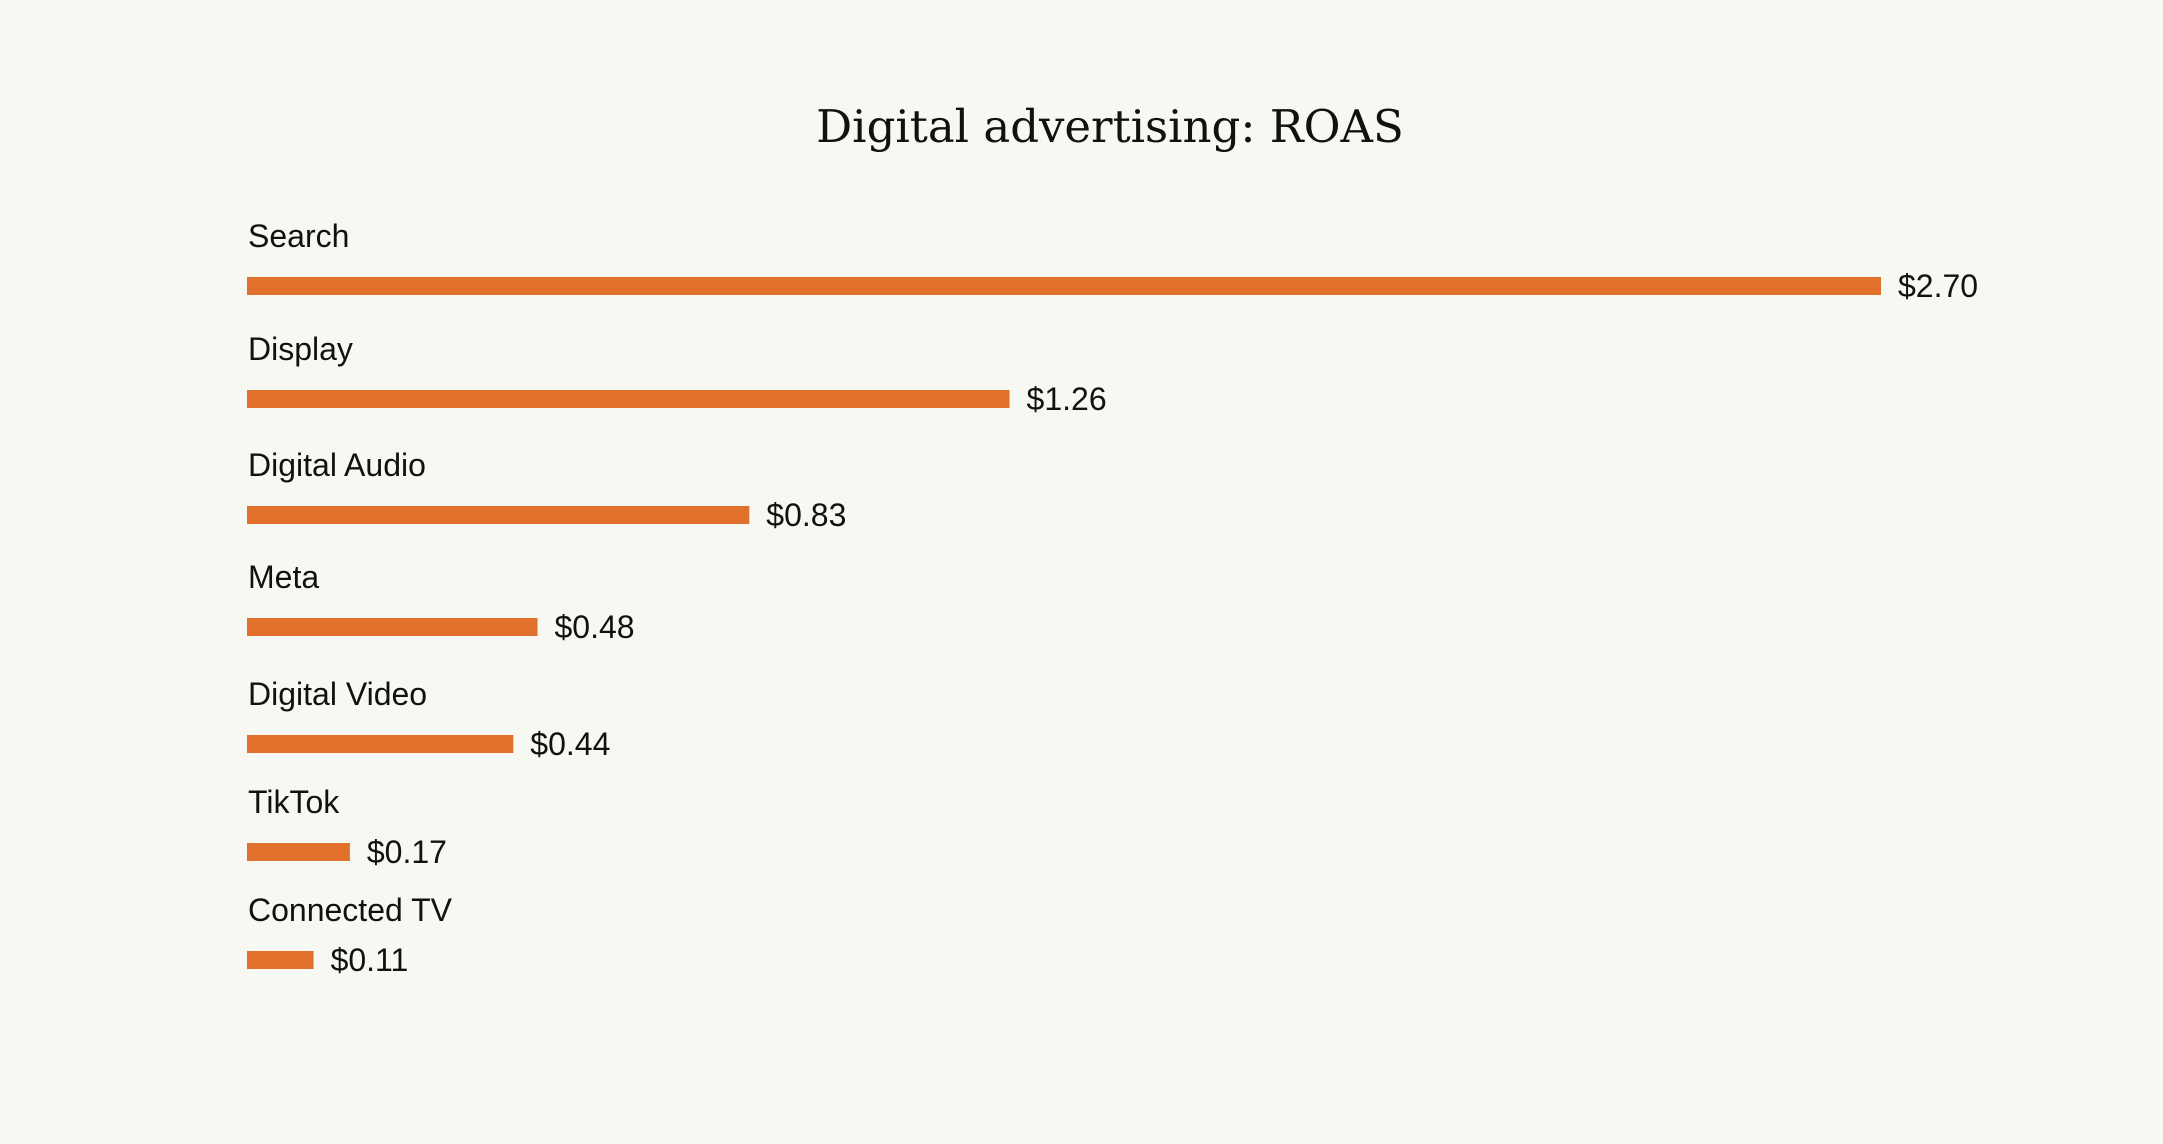  I want to click on category-label: Meta, so click(283, 577).